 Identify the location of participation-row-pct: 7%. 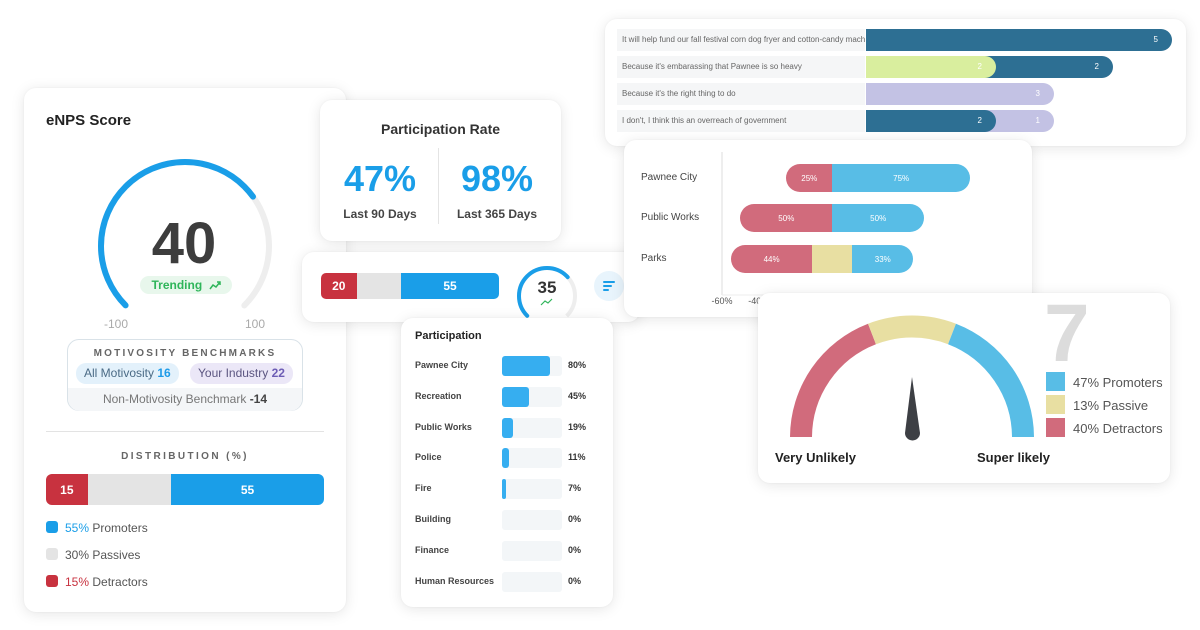
(575, 488).